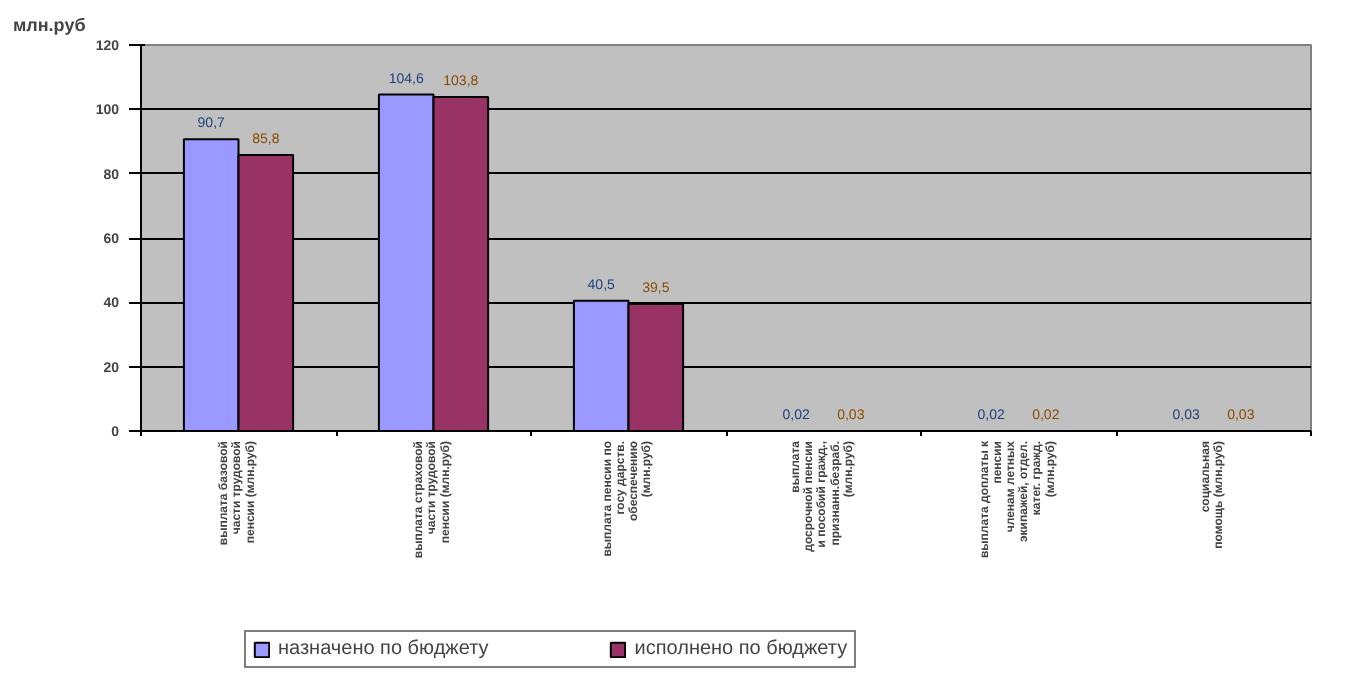 Image resolution: width=1346 pixels, height=696 pixels. What do you see at coordinates (383, 649) in the screenshot?
I see `legend-label: назначено по бюджету` at bounding box center [383, 649].